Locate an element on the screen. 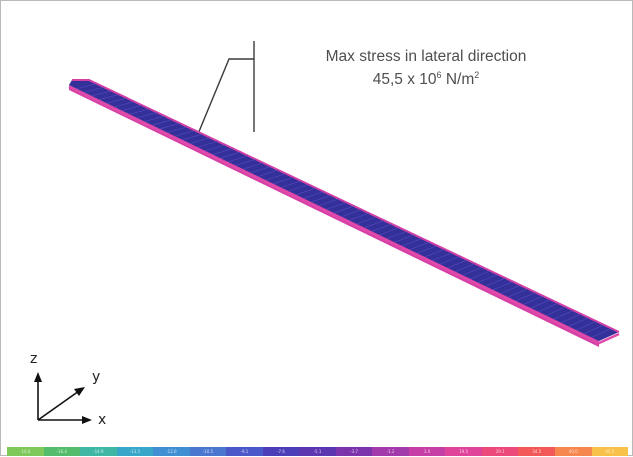  x-axis-label: x is located at coordinates (102, 420).